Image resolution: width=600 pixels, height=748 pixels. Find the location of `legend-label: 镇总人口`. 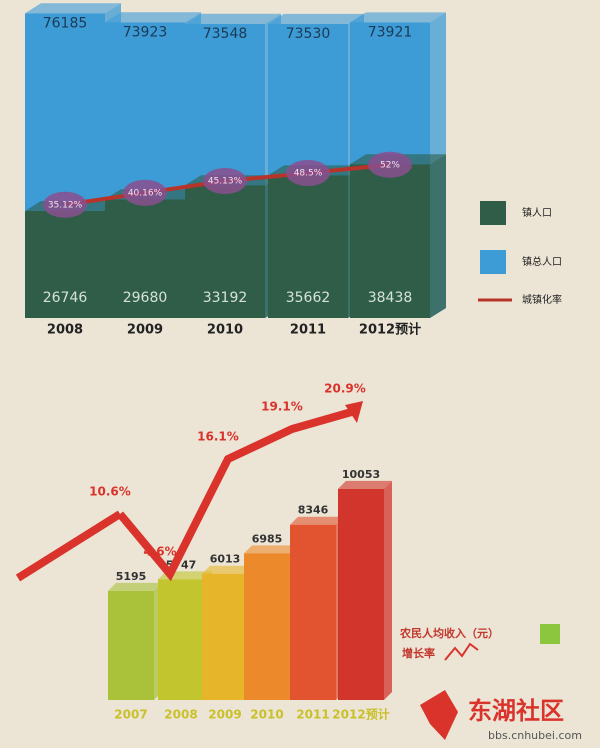

legend-label: 镇总人口 is located at coordinates (542, 261).